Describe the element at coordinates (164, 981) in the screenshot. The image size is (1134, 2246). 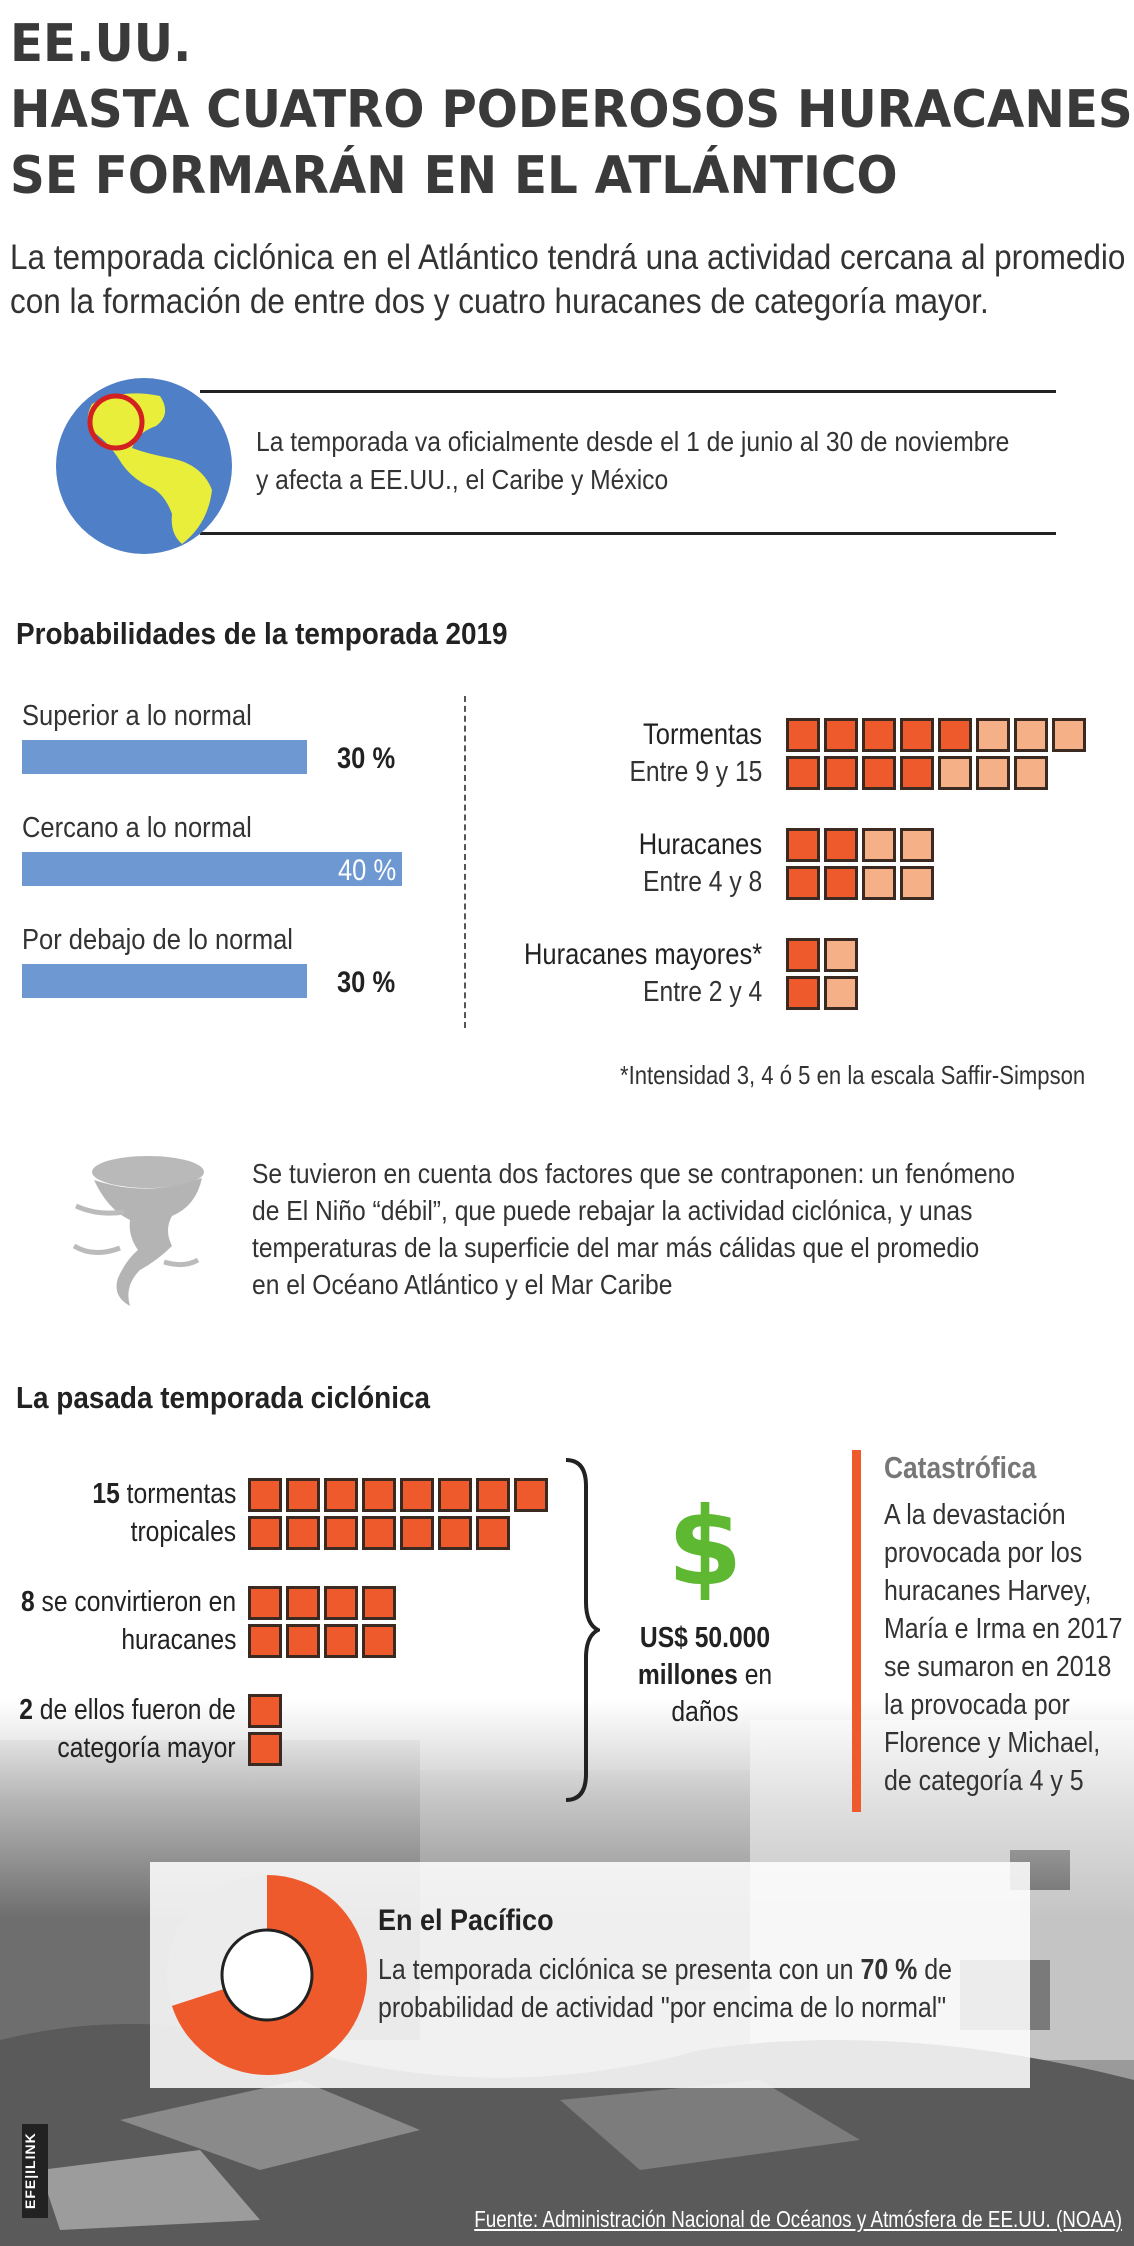
I see `prob-bar-below` at that location.